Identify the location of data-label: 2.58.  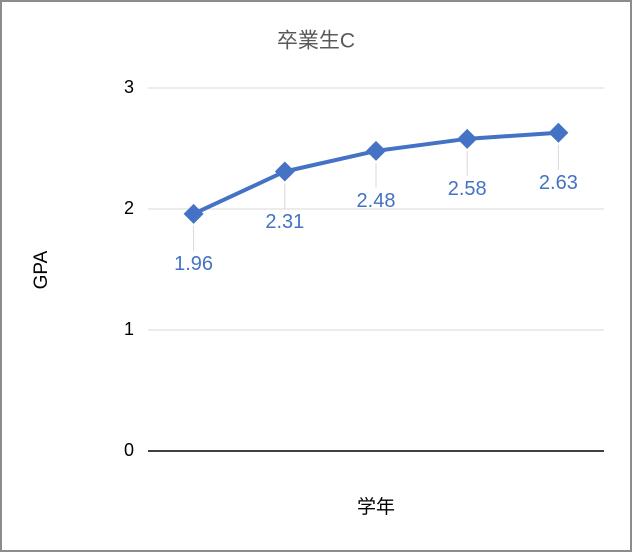
(467, 189).